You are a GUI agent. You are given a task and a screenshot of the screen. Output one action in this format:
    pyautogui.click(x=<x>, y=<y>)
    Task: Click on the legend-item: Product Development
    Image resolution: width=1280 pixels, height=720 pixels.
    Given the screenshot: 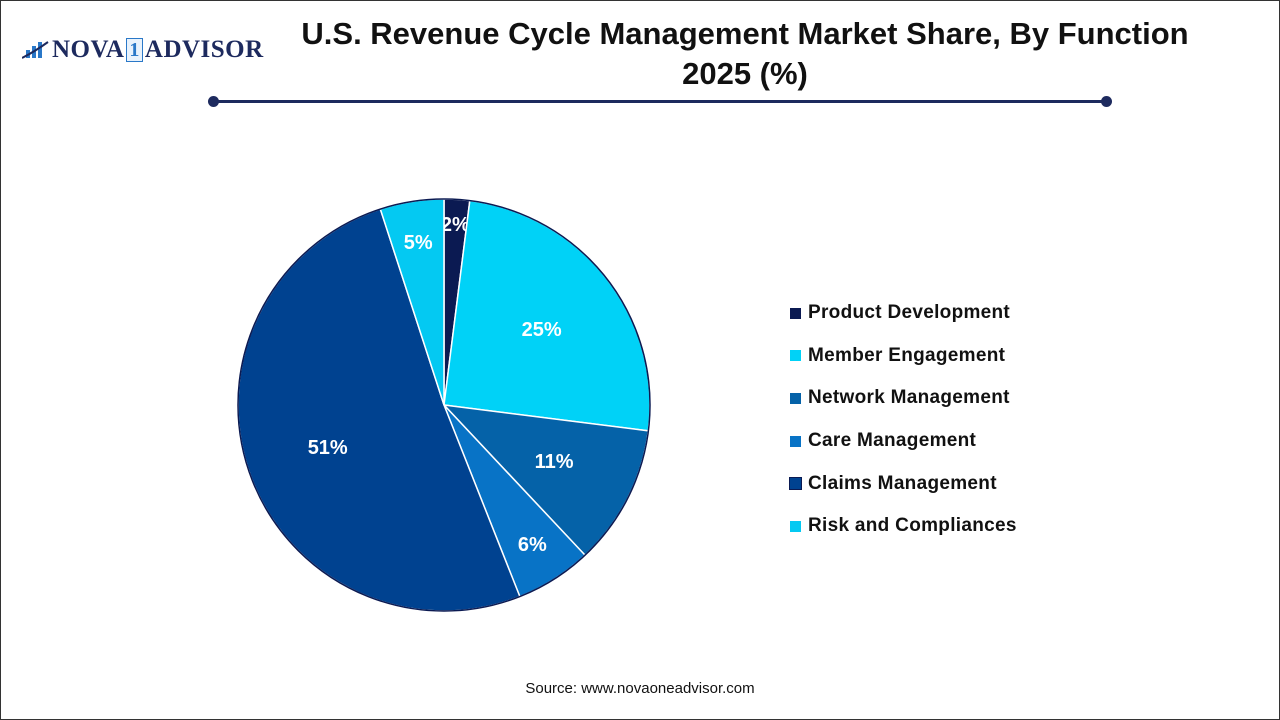 What is the action you would take?
    pyautogui.click(x=903, y=313)
    